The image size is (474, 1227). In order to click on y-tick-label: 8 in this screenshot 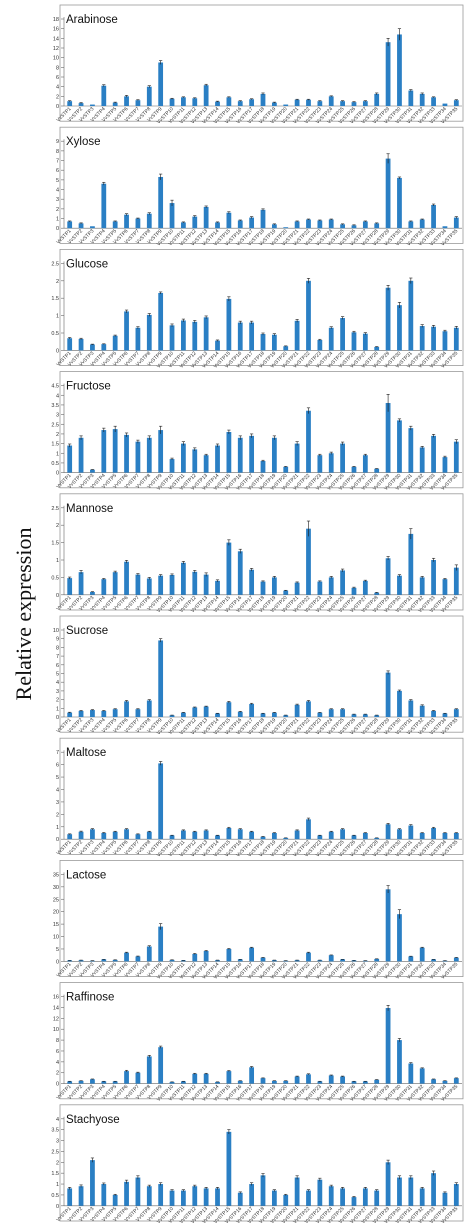, I will do `click(57, 68)`.